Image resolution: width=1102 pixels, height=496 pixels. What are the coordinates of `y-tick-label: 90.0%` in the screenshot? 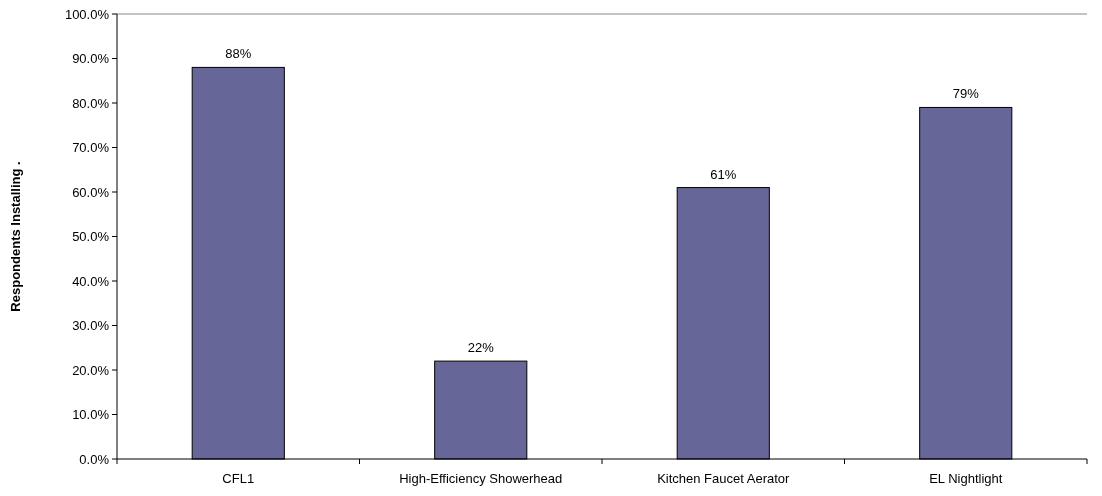 It's located at (91, 59).